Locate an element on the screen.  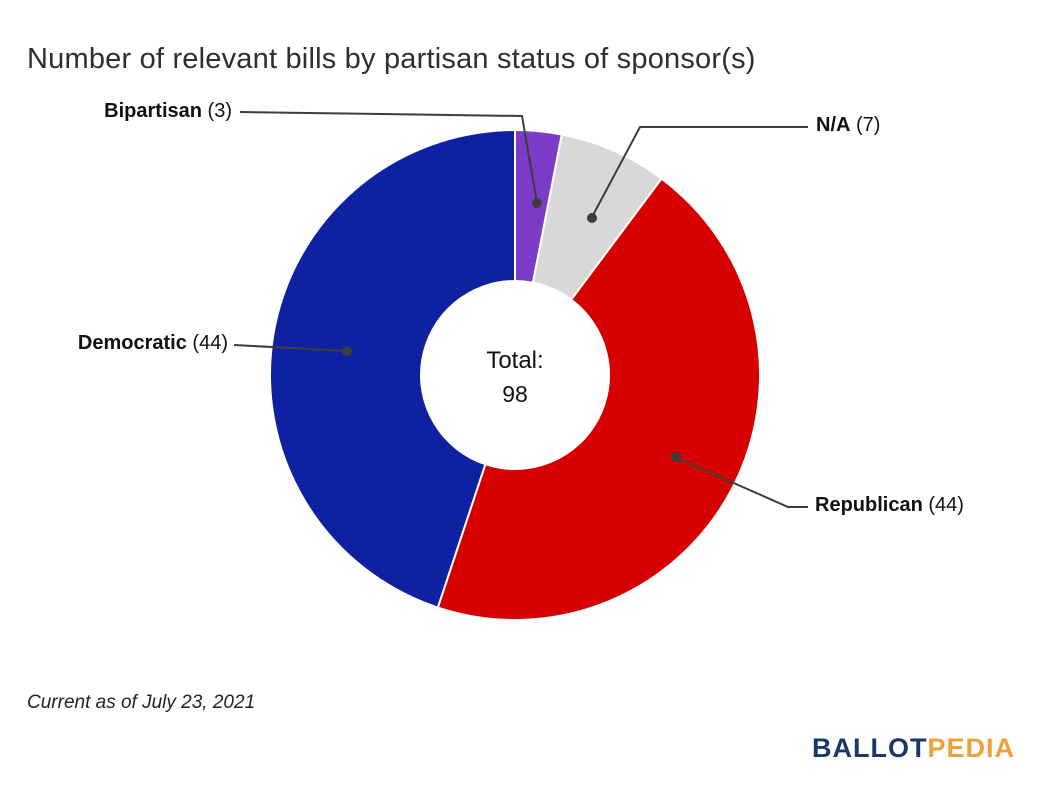
leader-dots-group is located at coordinates (511, 330).